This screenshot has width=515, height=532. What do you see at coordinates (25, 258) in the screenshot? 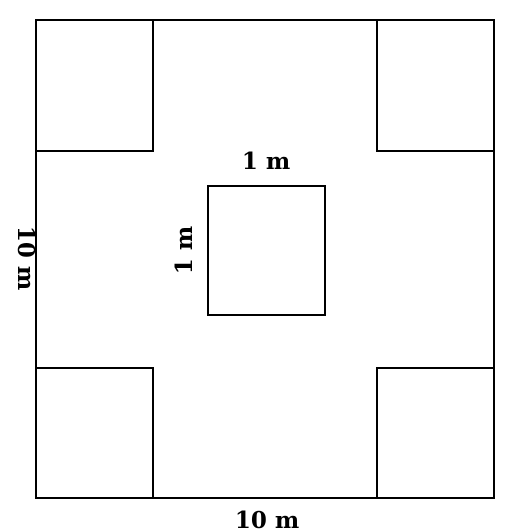
I see `outer-height-label: 10 m` at bounding box center [25, 258].